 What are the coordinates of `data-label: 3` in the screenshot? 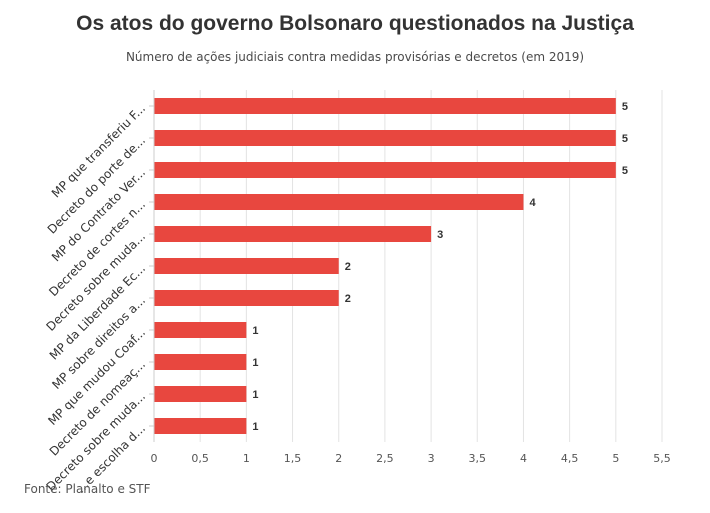 It's located at (440, 235).